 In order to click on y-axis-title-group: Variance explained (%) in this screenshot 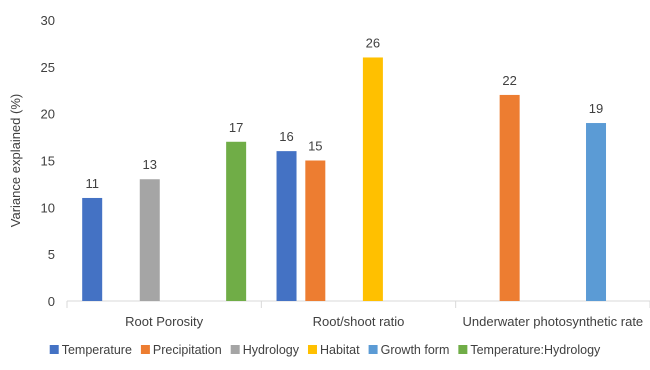, I will do `click(15, 160)`.